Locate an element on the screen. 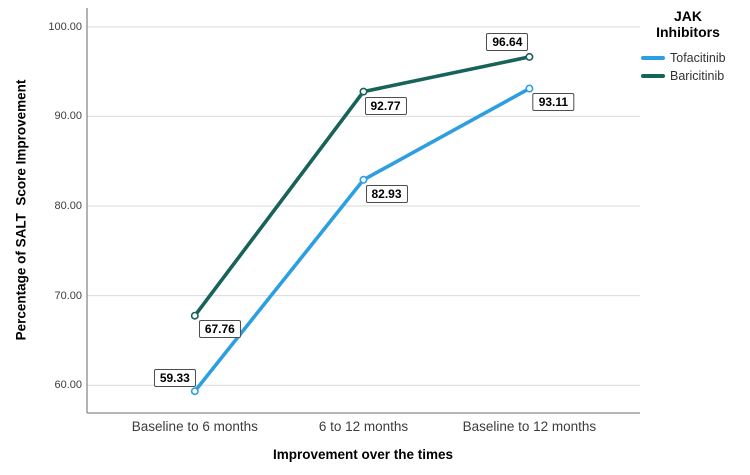  y-tick-label: 90.00 is located at coordinates (68, 116).